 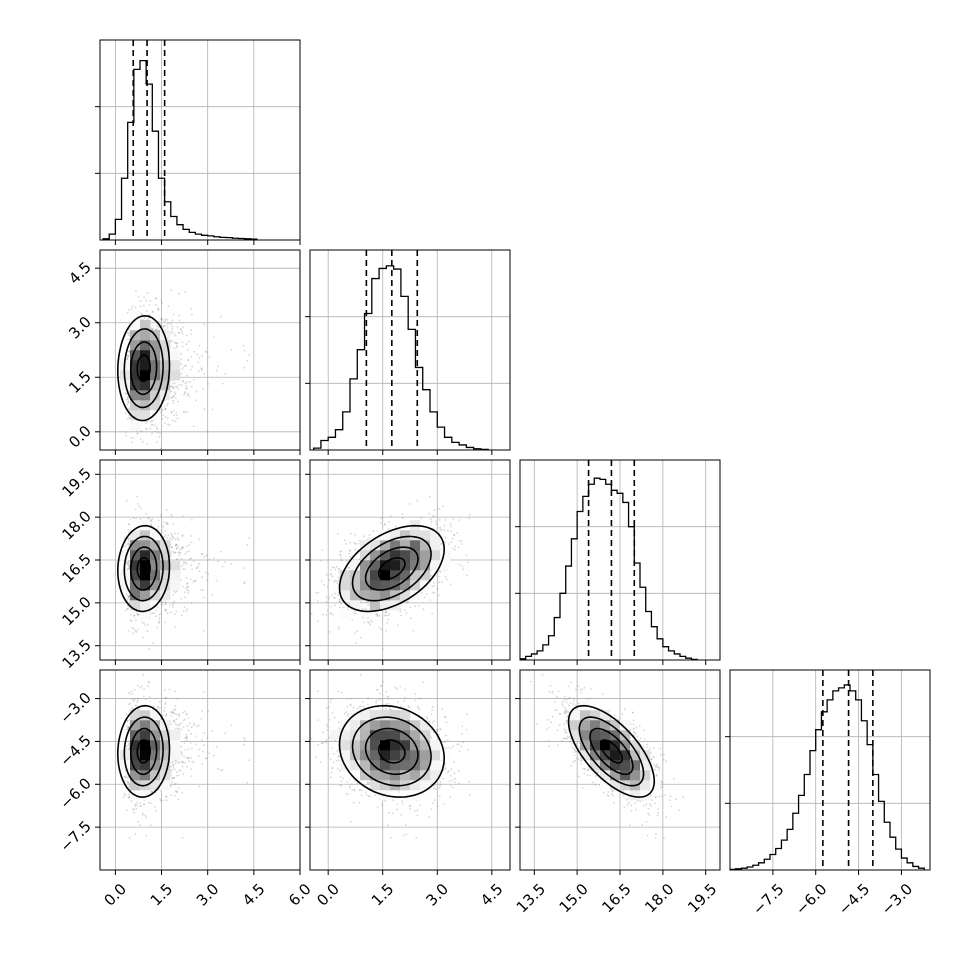 What do you see at coordinates (76, 611) in the screenshot?
I see `y-tick-label-2-1: 15.0` at bounding box center [76, 611].